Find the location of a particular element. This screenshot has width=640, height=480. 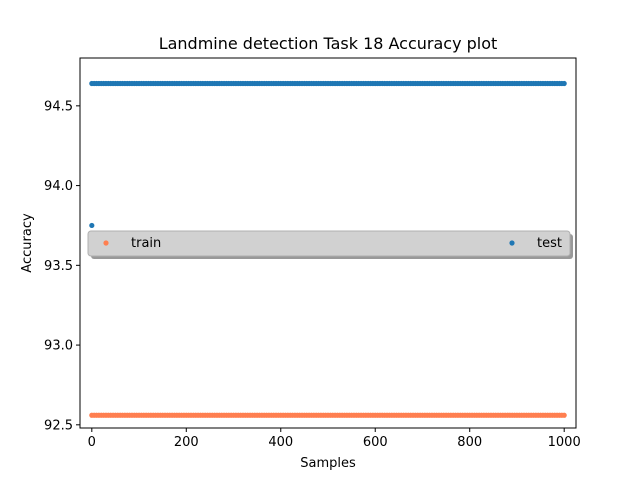

y-axis-label: Accuracy is located at coordinates (27, 243).